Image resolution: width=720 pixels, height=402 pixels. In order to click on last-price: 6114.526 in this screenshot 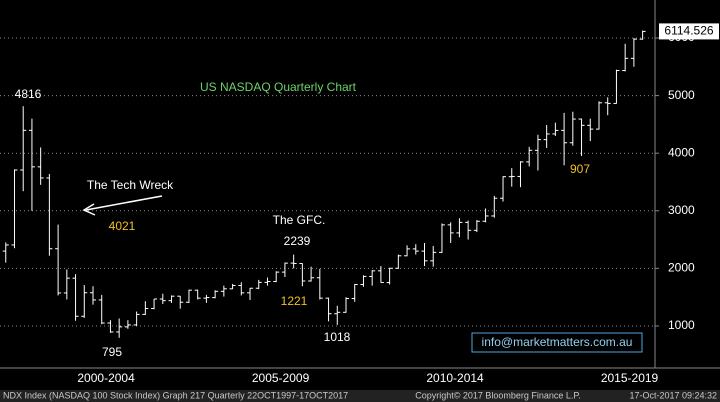, I will do `click(688, 31)`.